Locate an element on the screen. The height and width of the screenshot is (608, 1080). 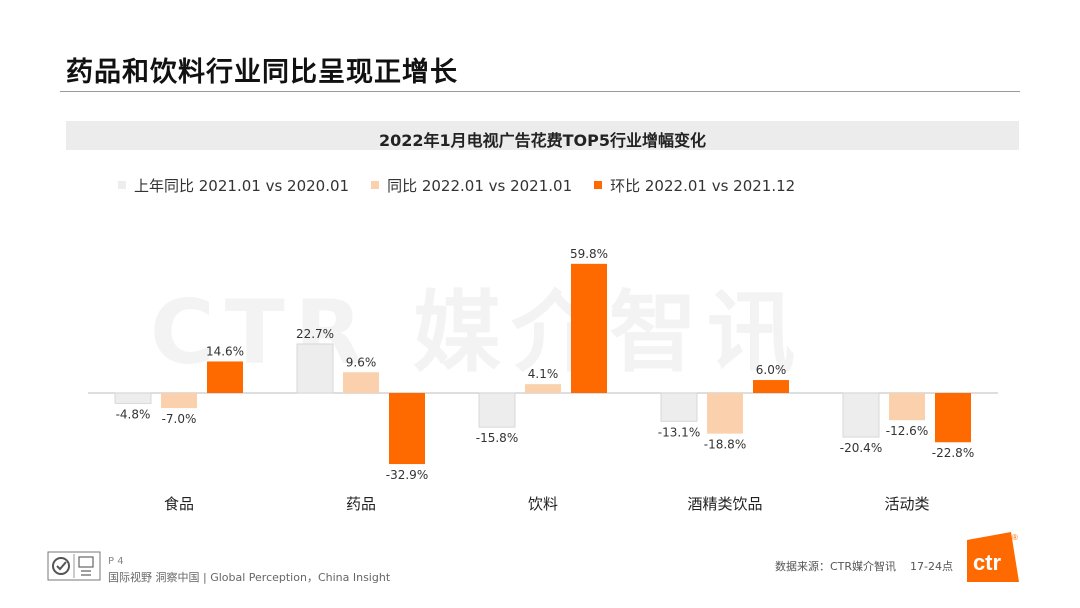
data-label-酒精类饮品-series-2: 6.0% is located at coordinates (771, 370).